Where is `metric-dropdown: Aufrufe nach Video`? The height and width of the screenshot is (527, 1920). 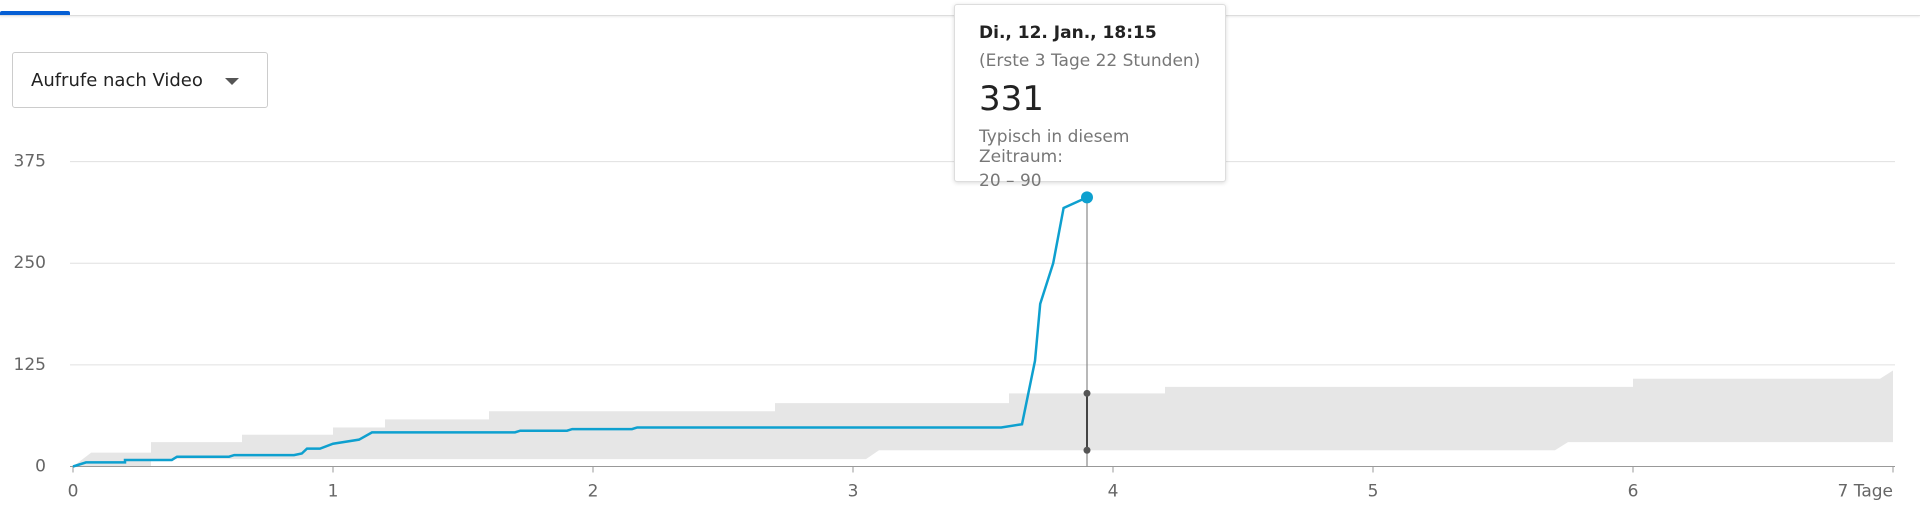
metric-dropdown: Aufrufe nach Video is located at coordinates (140, 80).